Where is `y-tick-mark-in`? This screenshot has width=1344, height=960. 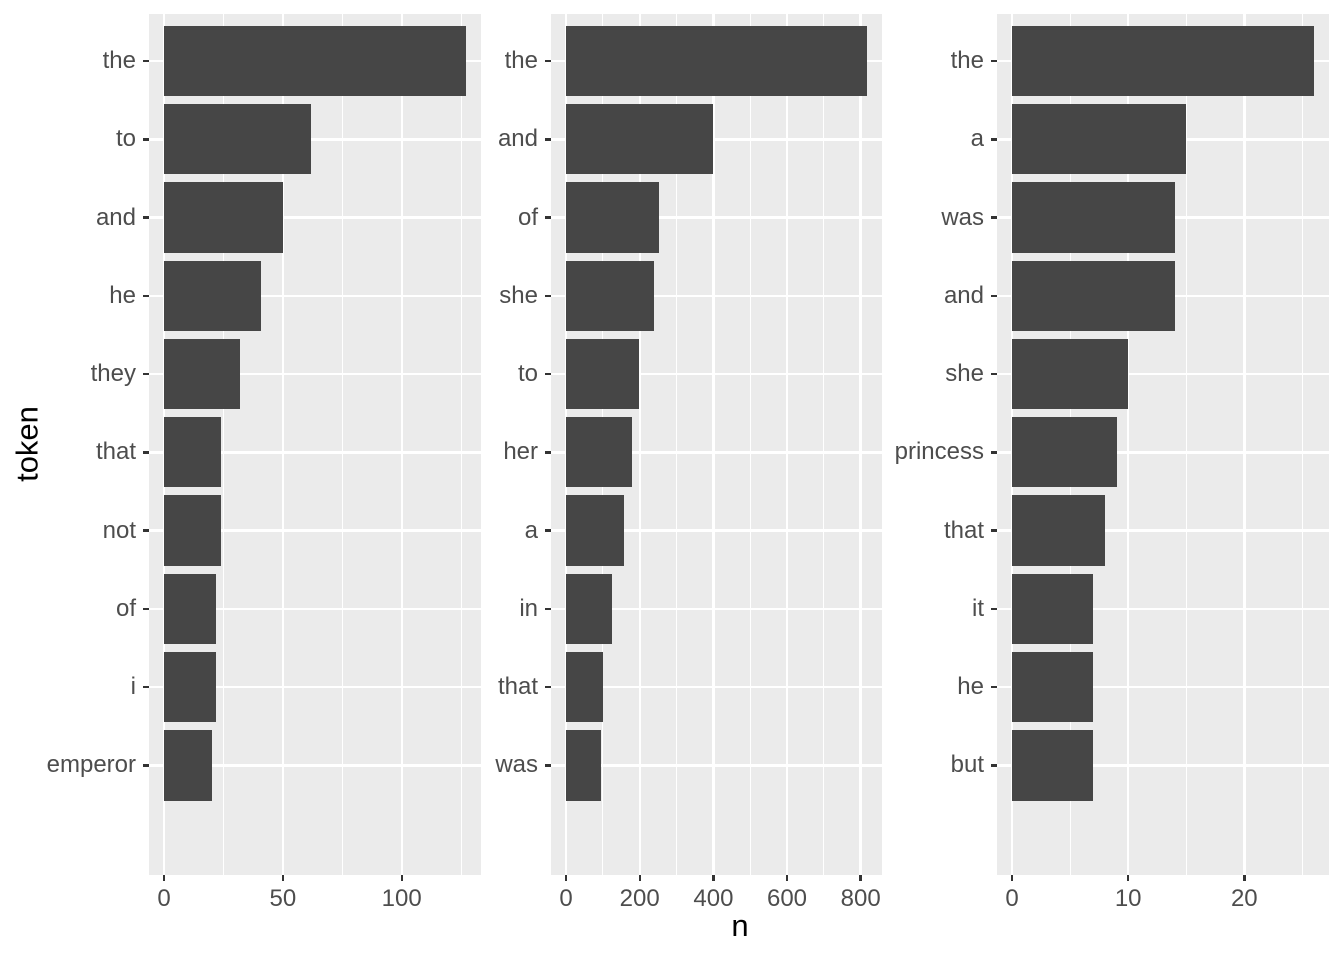 y-tick-mark-in is located at coordinates (548, 609).